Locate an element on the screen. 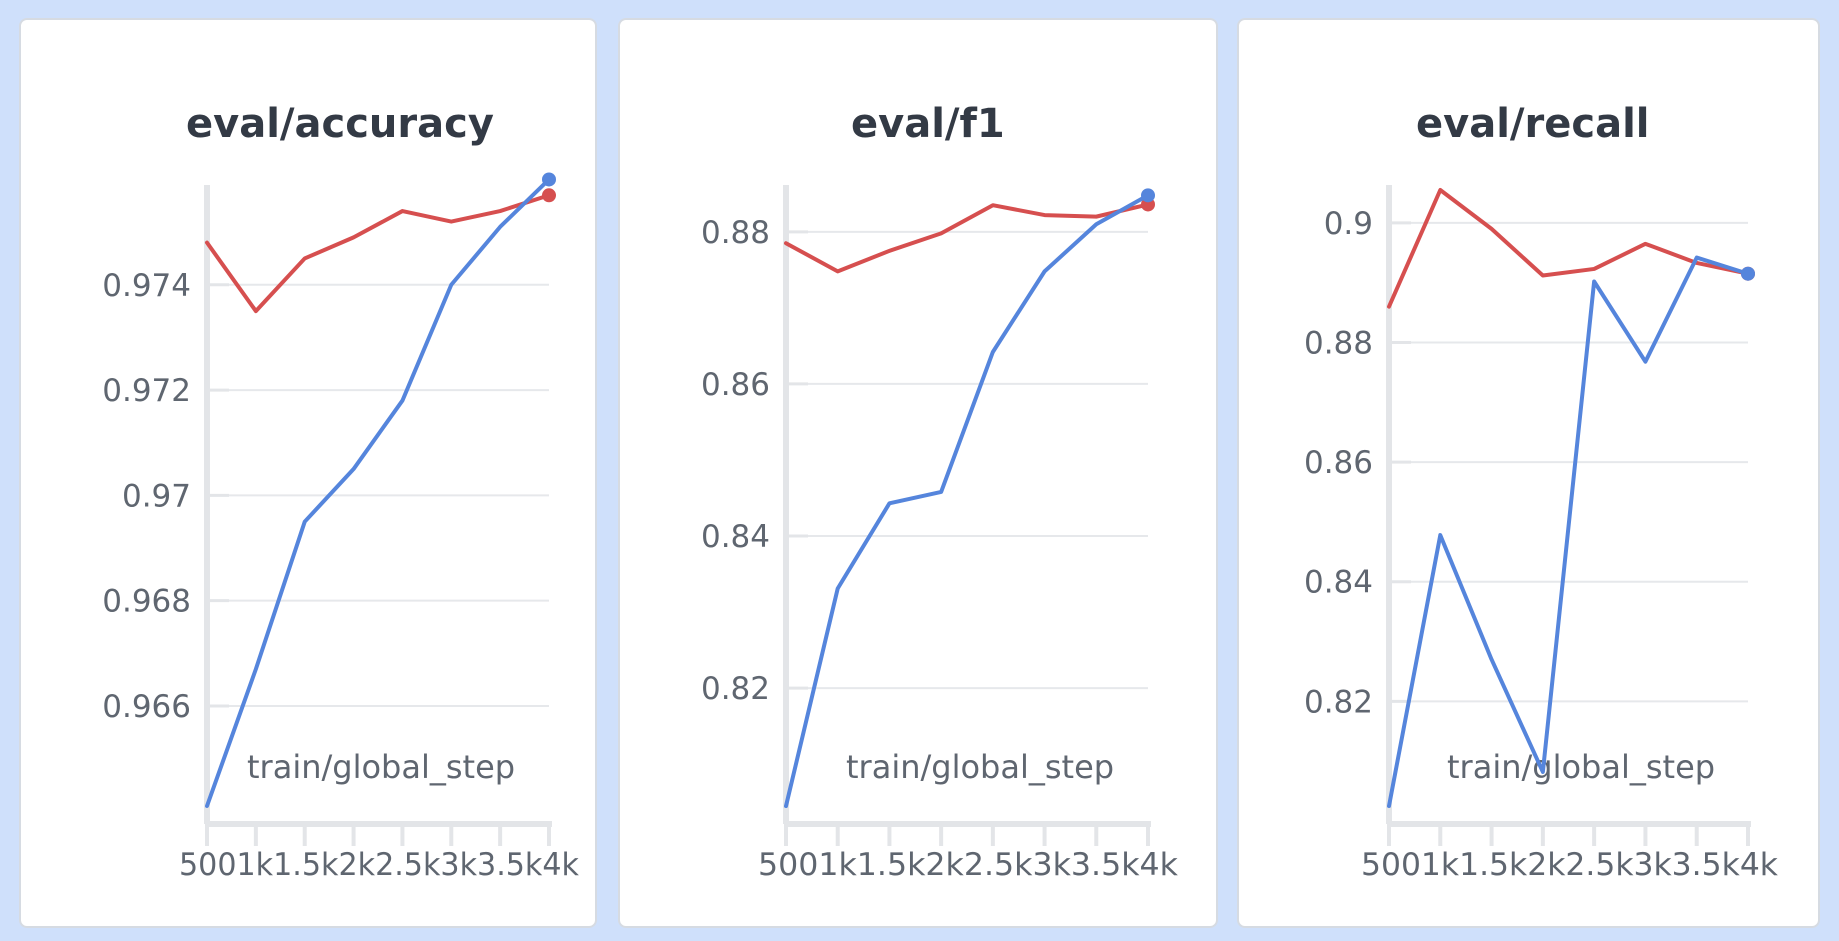  chart-title: eval/accuracy is located at coordinates (340, 124).